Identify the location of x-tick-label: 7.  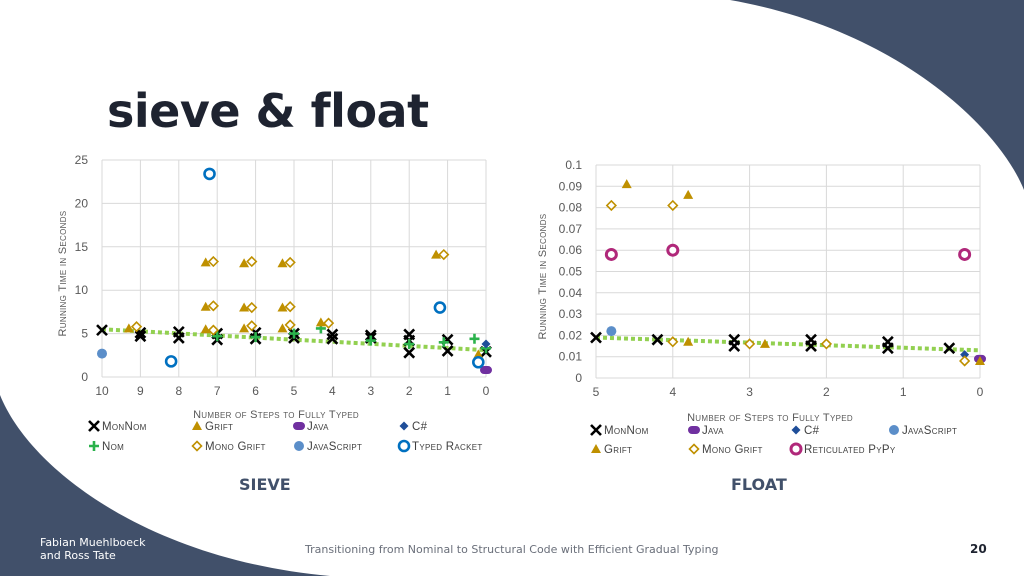
(217, 391).